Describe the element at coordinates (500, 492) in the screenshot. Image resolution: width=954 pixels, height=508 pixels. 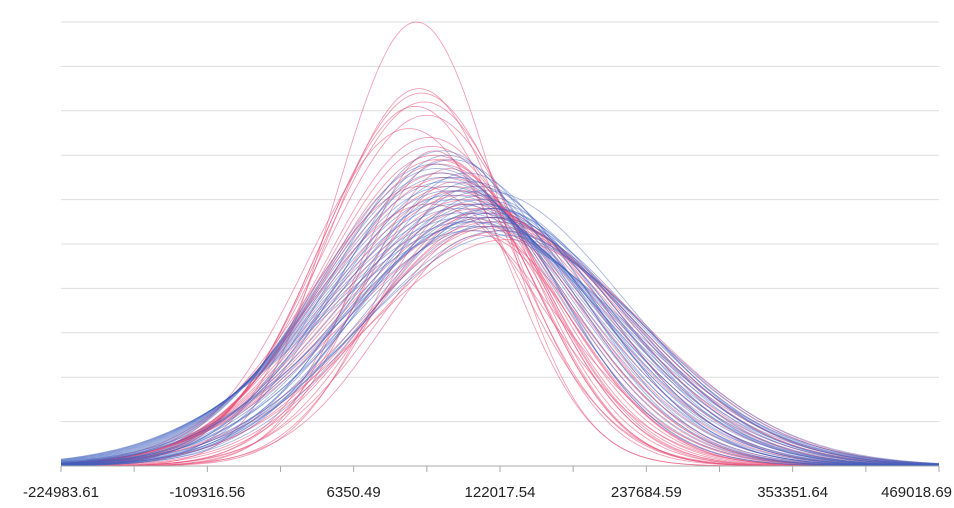
I see `x-tick-label-4: 122017.54` at that location.